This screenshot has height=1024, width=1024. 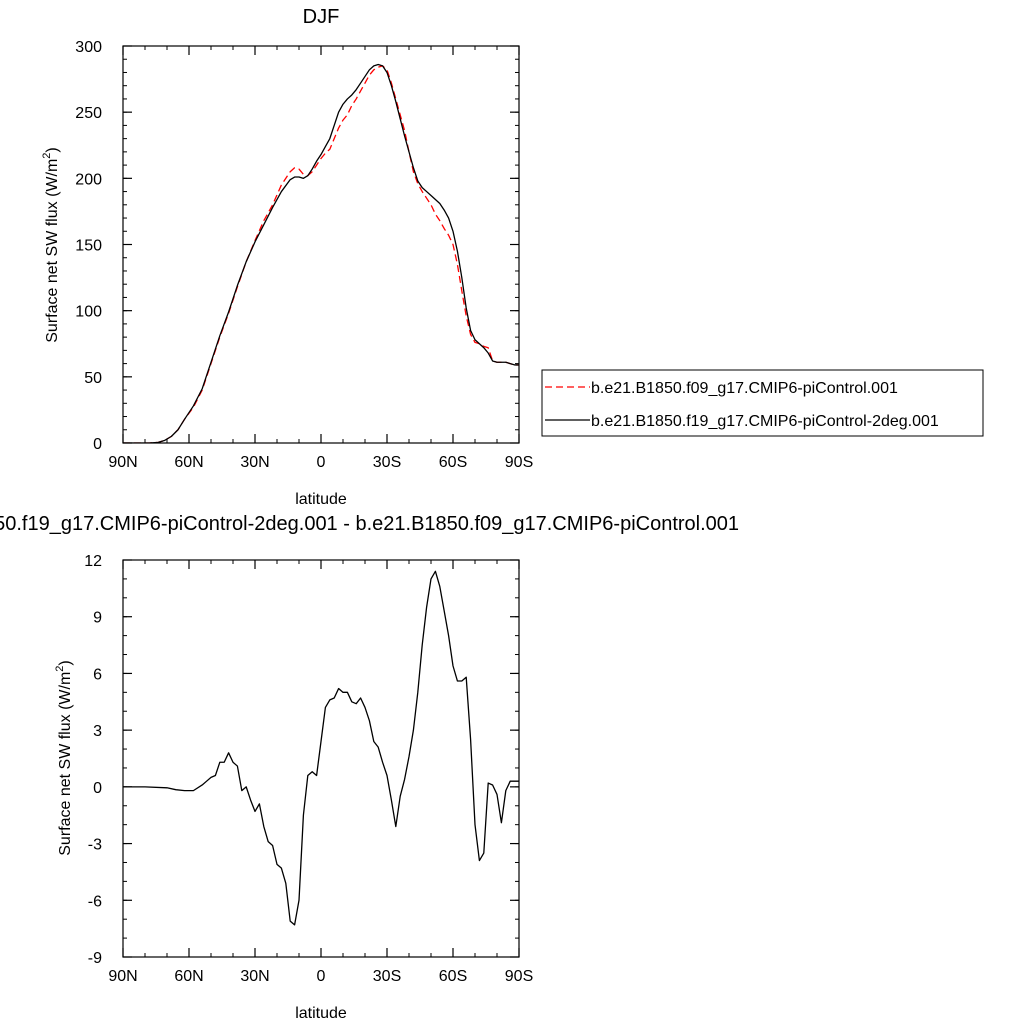 I want to click on top-x-tick-label: 60N, so click(x=188, y=462).